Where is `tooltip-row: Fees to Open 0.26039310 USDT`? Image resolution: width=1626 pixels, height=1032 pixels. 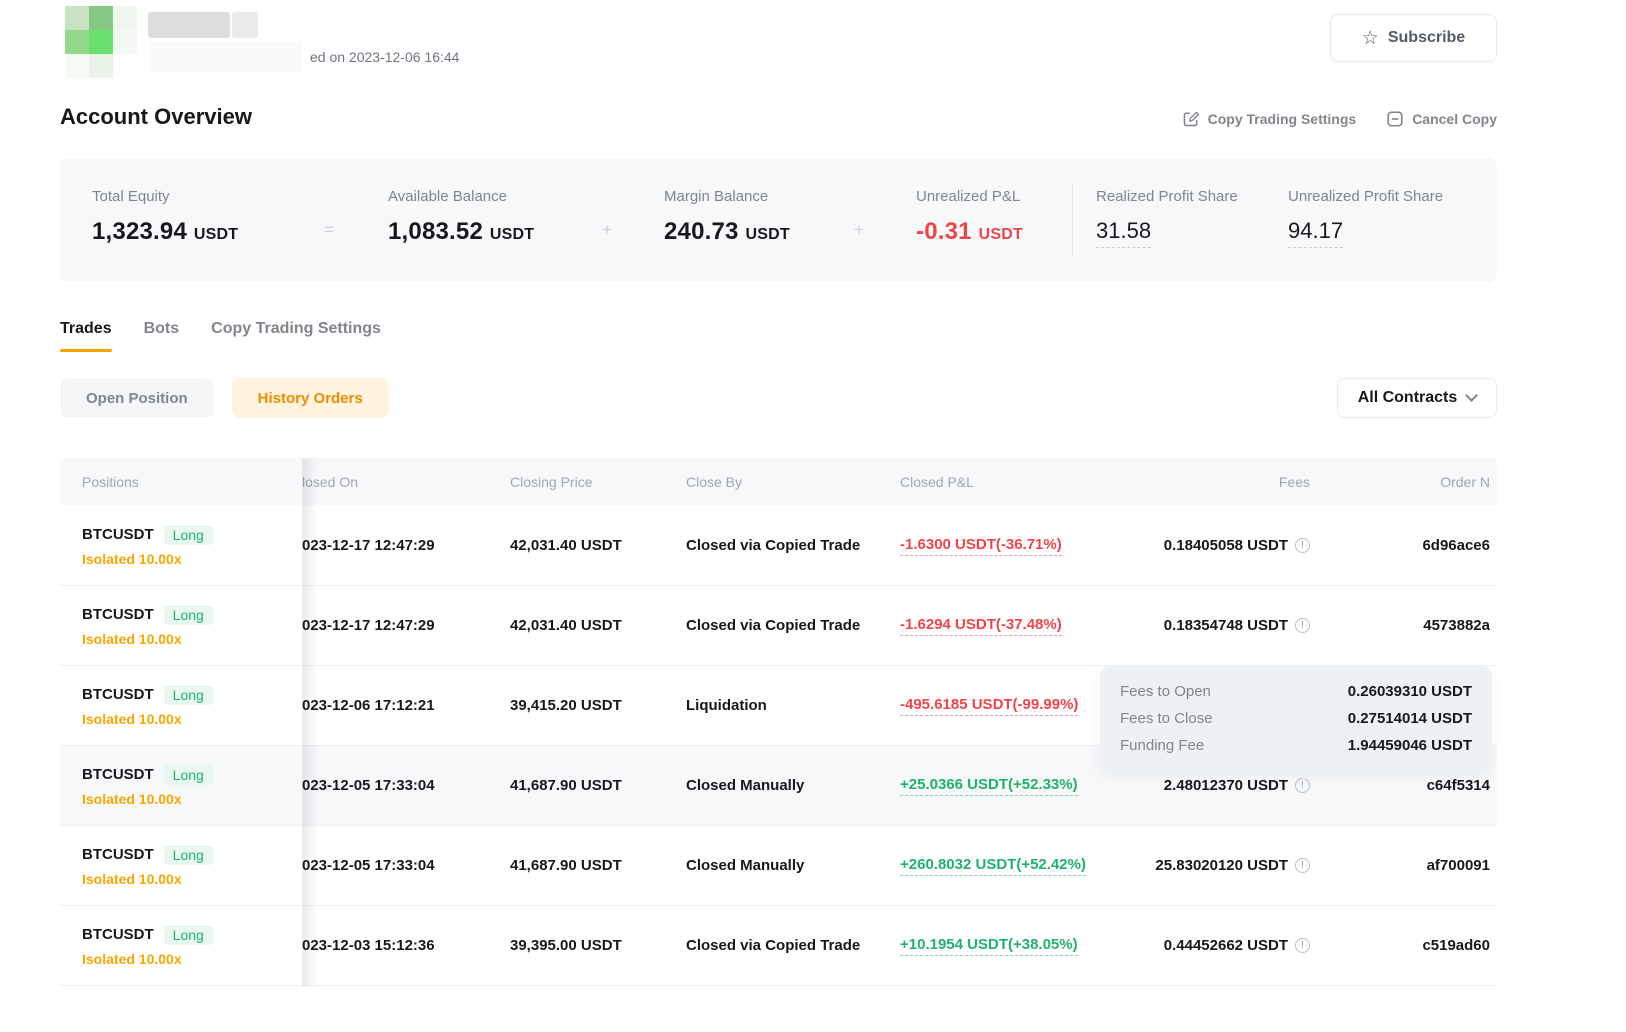
tooltip-row: Fees to Open 0.26039310 USDT is located at coordinates (1296, 691).